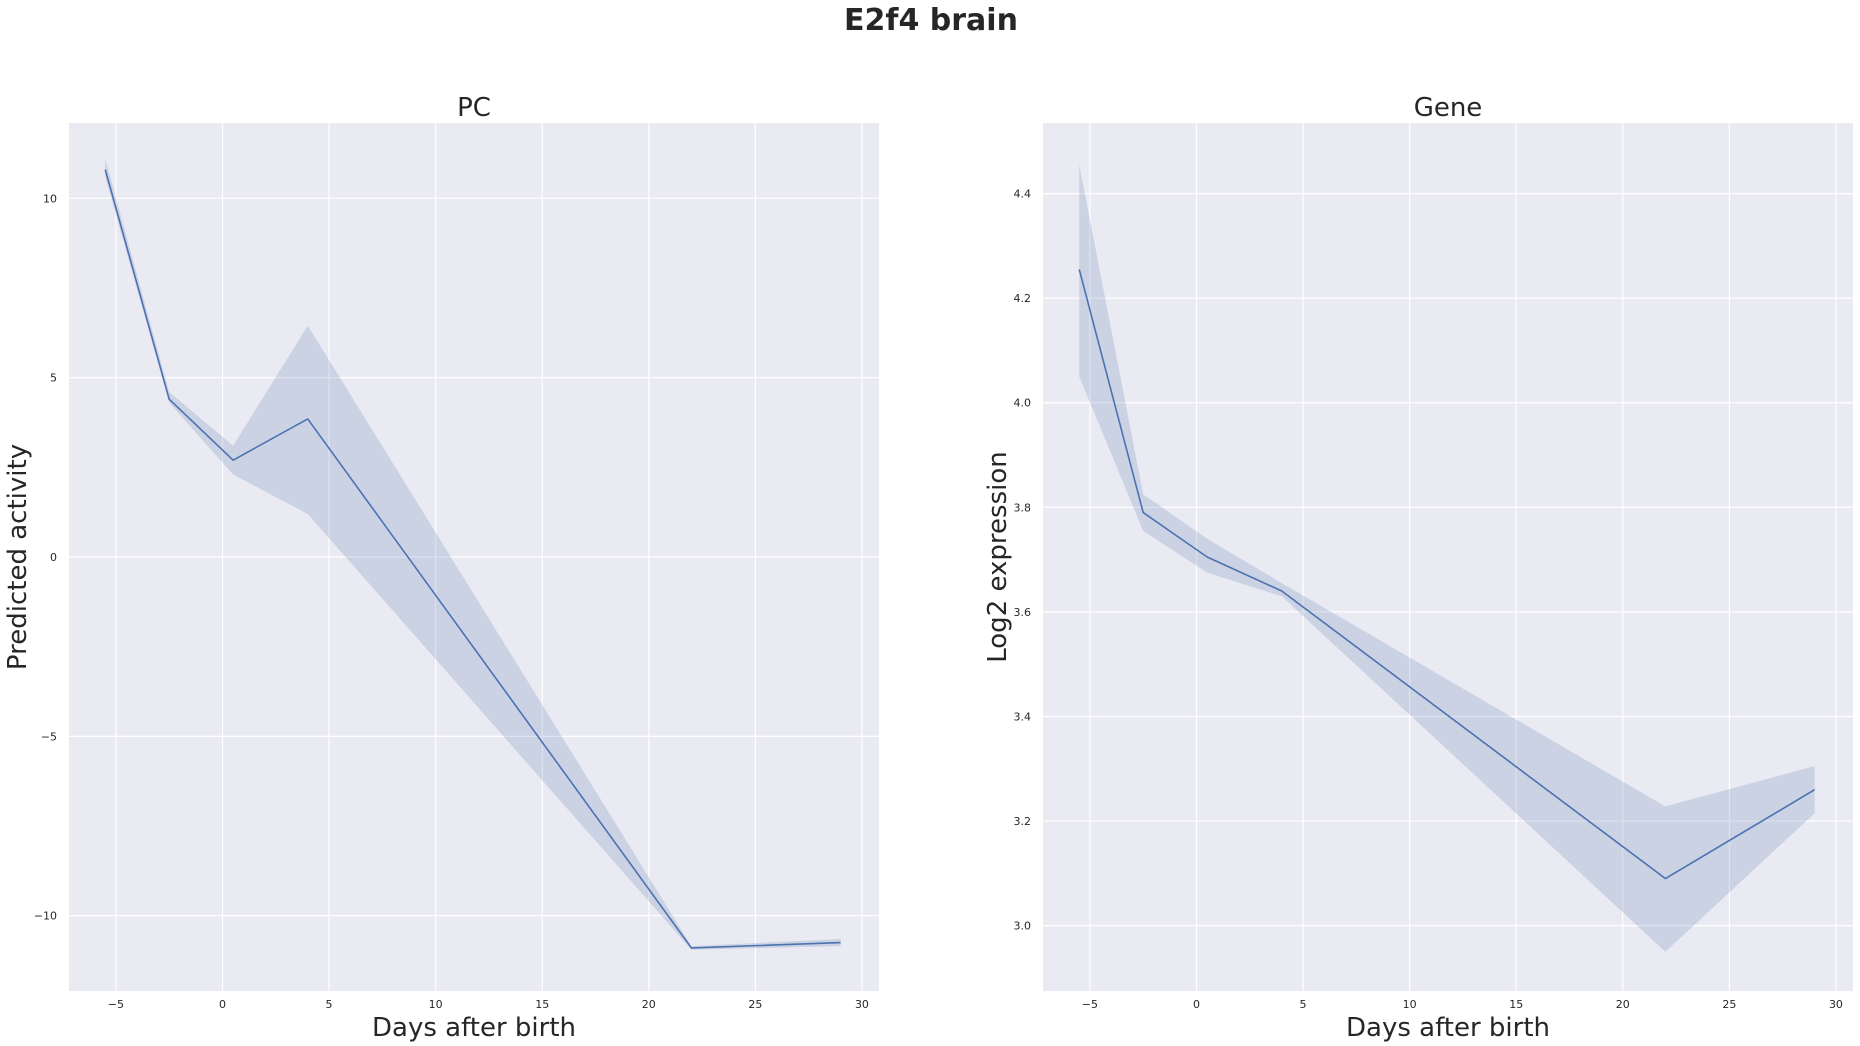  Describe the element at coordinates (862, 1004) in the screenshot. I see `chart-0-x-tick-label: 30` at that location.